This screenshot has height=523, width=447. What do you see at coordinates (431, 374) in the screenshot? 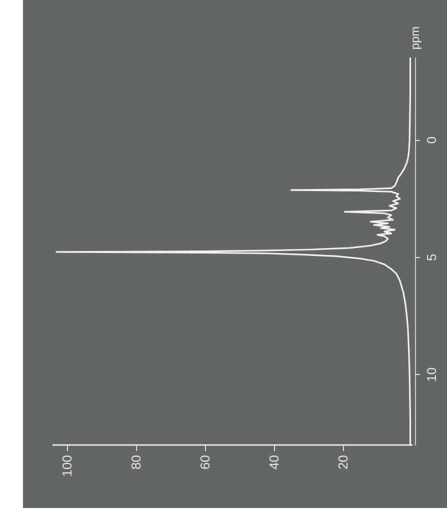
I see `y-tick-label: 10` at bounding box center [431, 374].